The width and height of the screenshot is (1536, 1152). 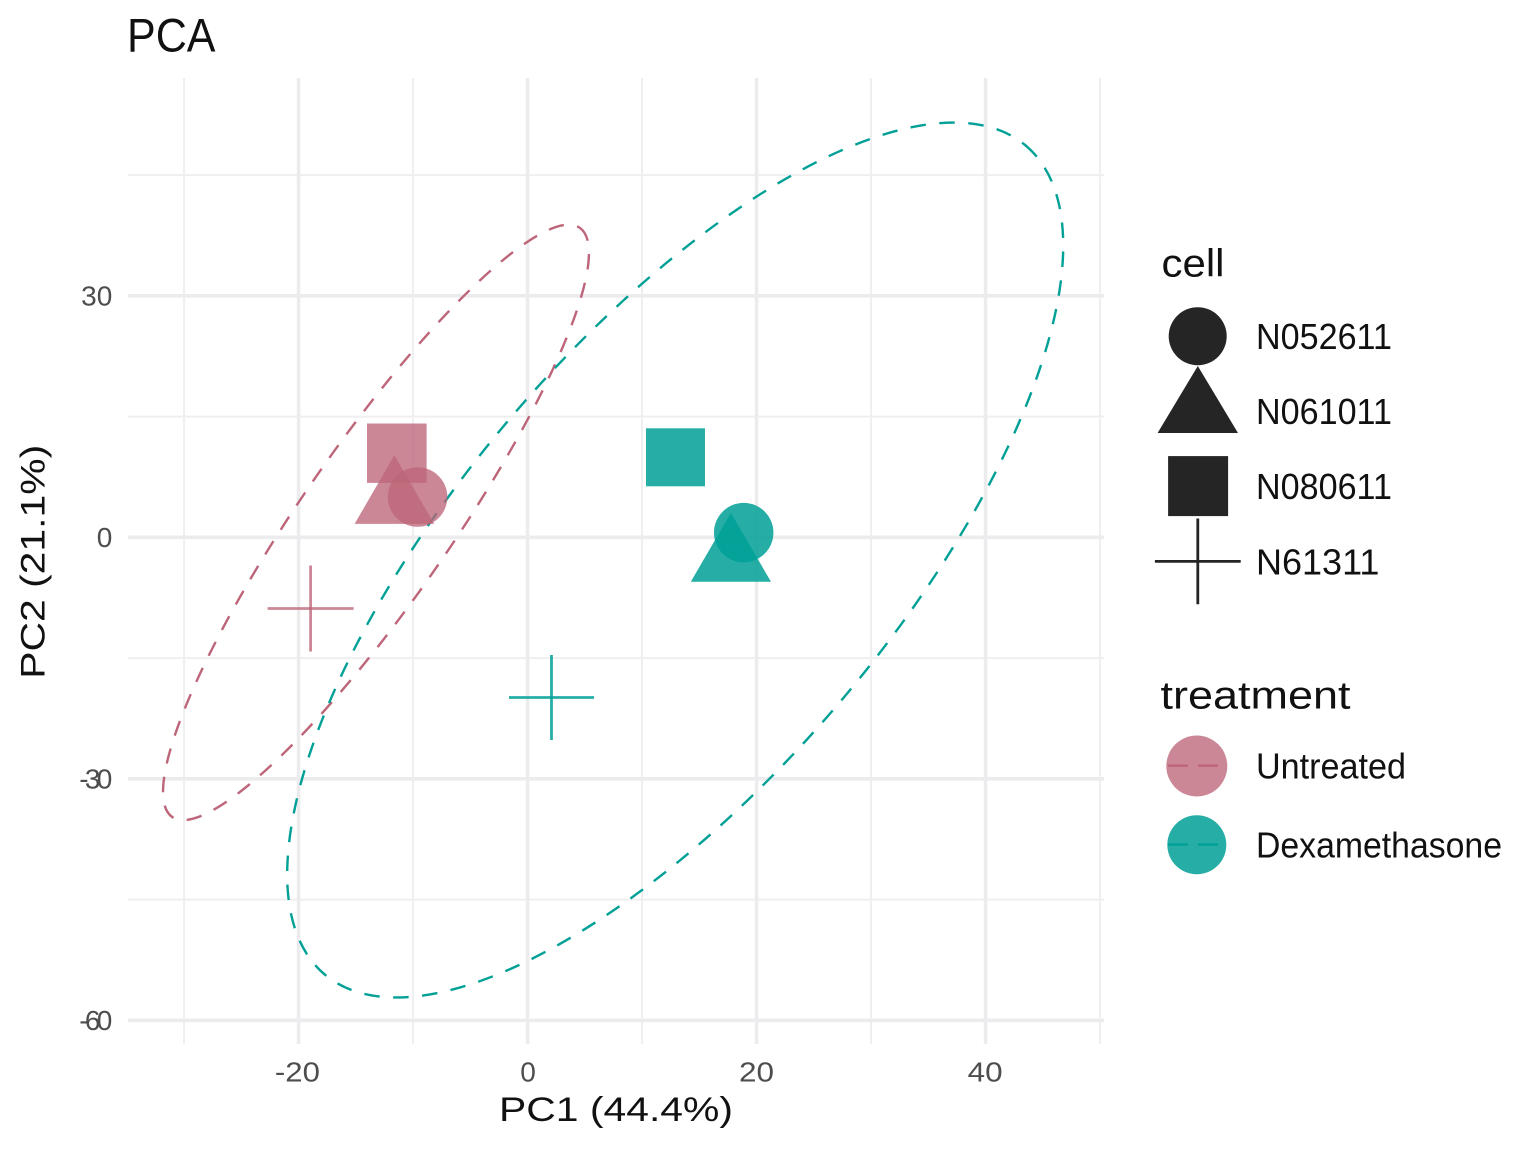 I want to click on svg-text: PC2 (21.1%), so click(x=33, y=562).